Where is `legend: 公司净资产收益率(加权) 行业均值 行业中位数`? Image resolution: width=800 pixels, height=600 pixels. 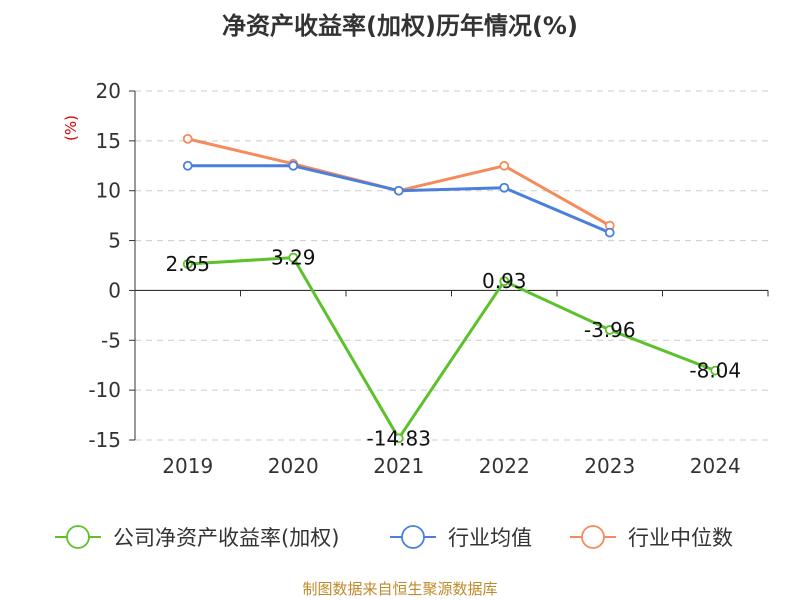 legend: 公司净资产收益率(加权) 行业均值 行业中位数 is located at coordinates (394, 537).